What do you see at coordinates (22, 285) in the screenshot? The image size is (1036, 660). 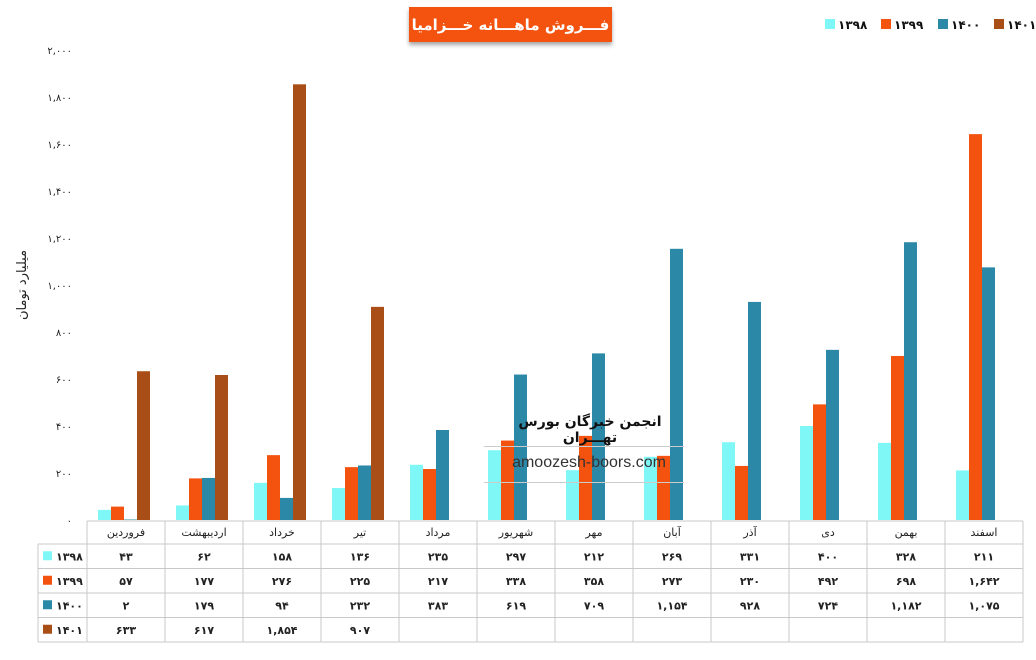 I see `y-axis-label: میلیارد تومان` at bounding box center [22, 285].